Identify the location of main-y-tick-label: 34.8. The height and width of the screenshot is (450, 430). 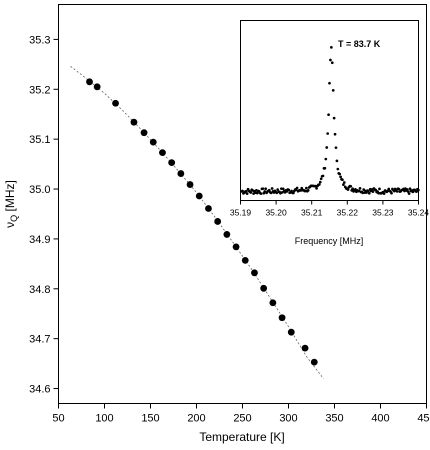
(39, 290).